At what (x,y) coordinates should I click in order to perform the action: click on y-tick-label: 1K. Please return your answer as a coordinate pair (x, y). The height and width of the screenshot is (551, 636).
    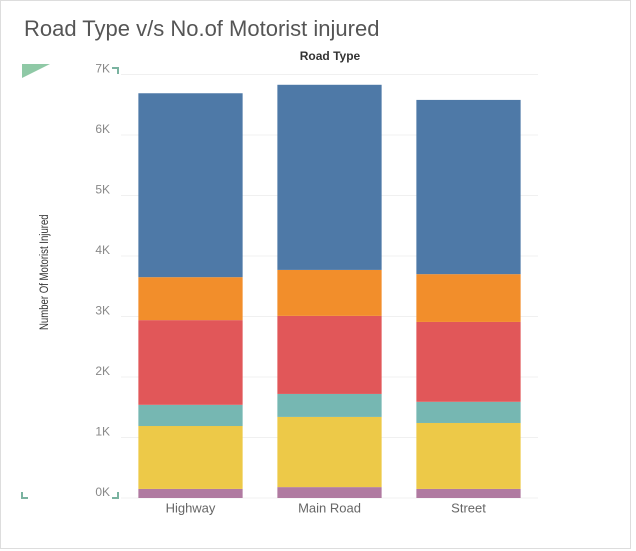
    Looking at the image, I should click on (102, 432).